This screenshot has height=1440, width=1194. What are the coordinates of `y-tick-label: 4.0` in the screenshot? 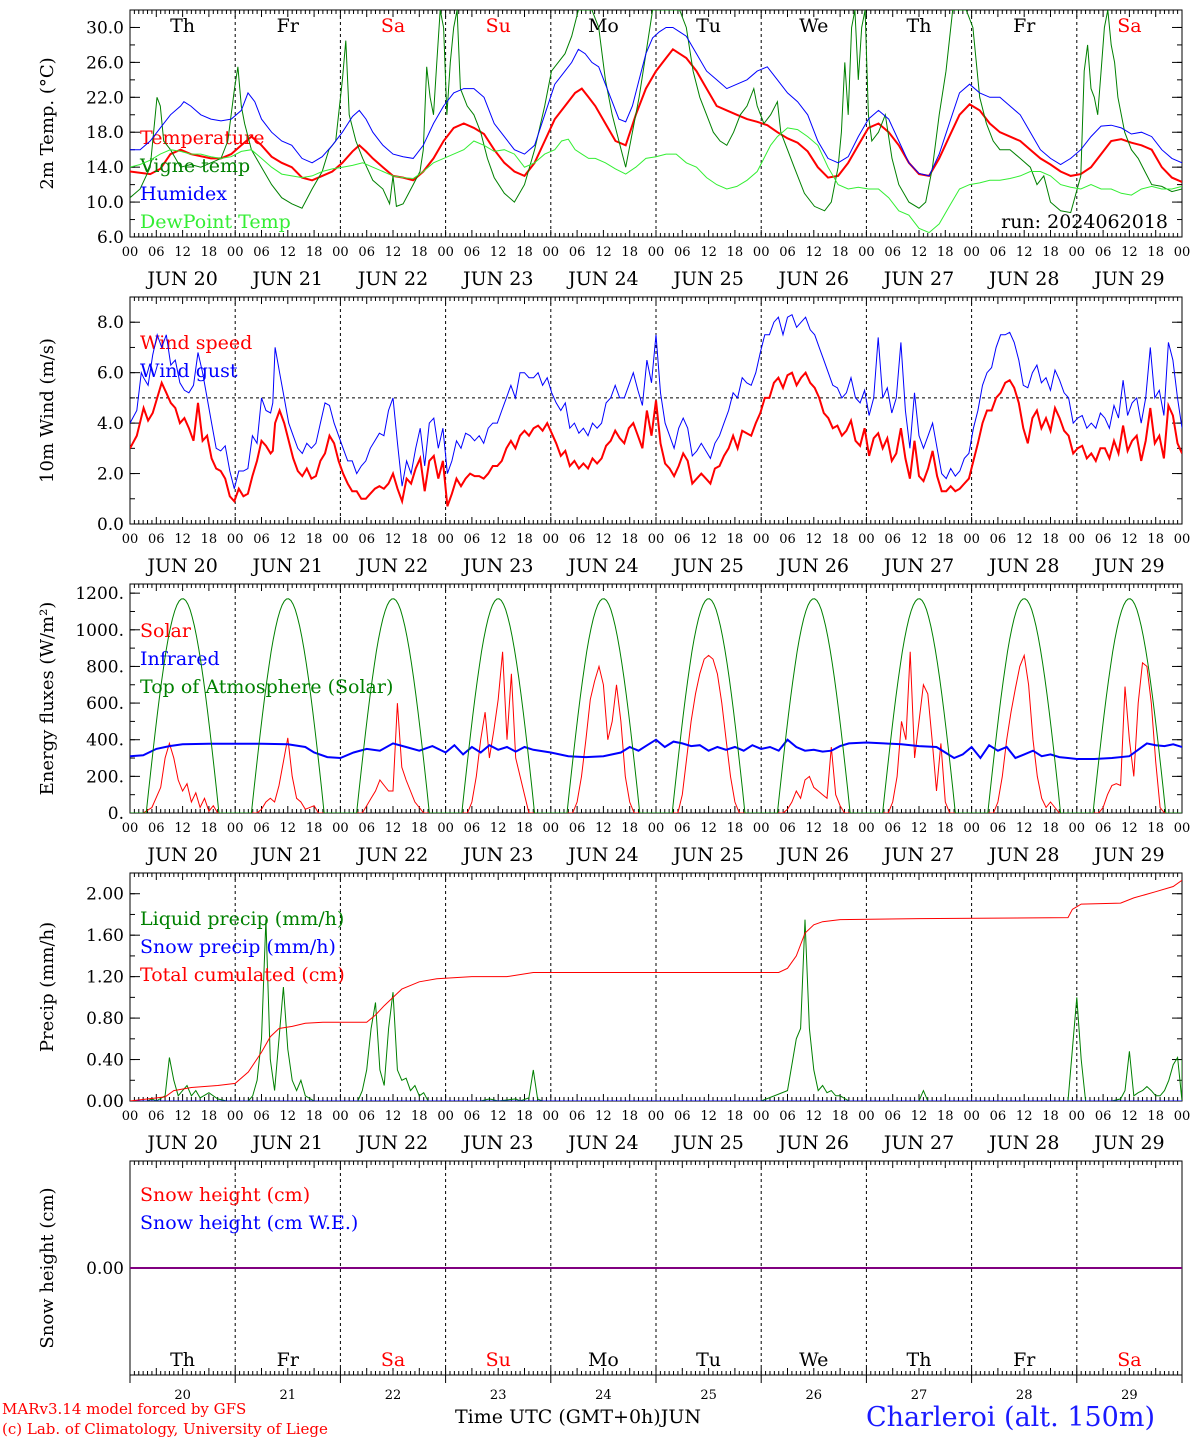 It's located at (110, 424).